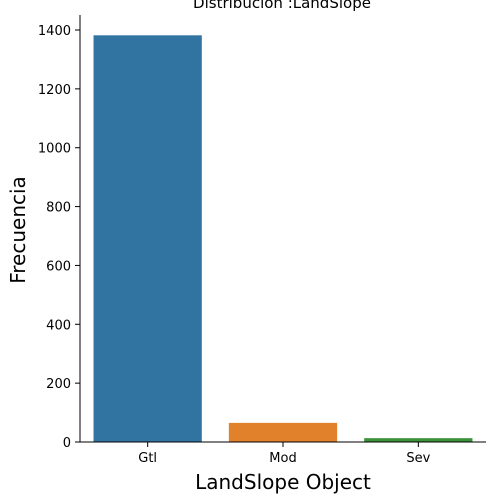 This screenshot has width=500, height=500. I want to click on y-axis-ticks: 0 200 400 600 800 1000 1200 1400, so click(59, 237).